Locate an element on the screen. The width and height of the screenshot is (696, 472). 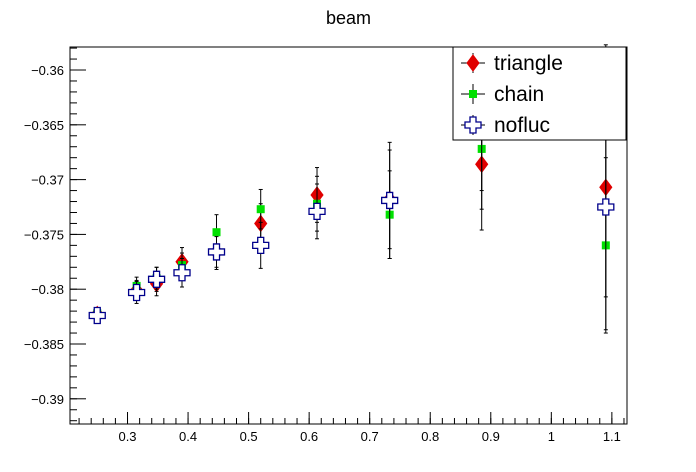
x-tick-label: 0.6 is located at coordinates (309, 436).